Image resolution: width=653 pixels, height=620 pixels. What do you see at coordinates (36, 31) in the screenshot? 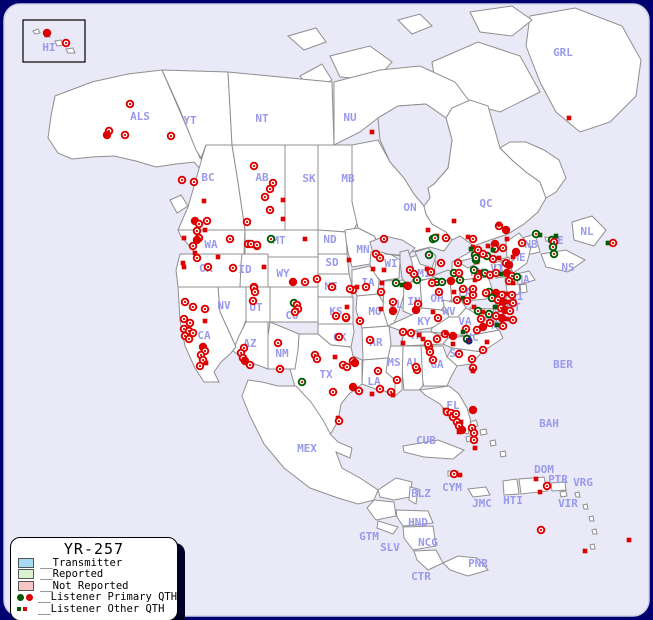
I see `region-HI-island` at bounding box center [36, 31].